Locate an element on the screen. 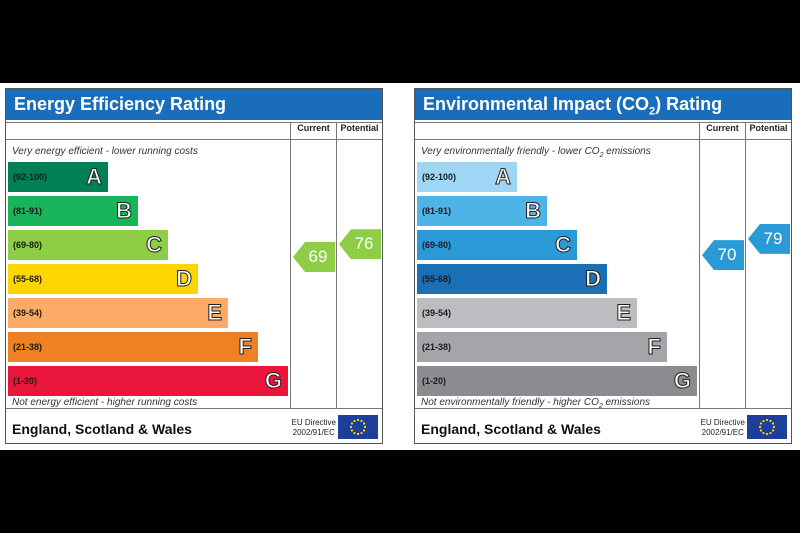 The image size is (800, 533). chart-title: Energy Efficiency Rating is located at coordinates (194, 104).